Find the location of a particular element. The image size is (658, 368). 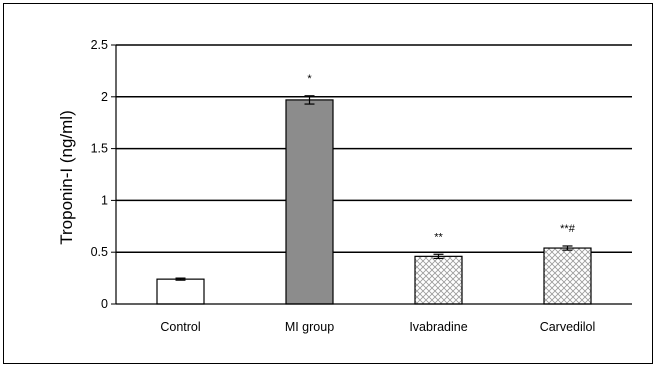

y-axis-title: Troponin-I (ng/ml) is located at coordinates (66, 177).